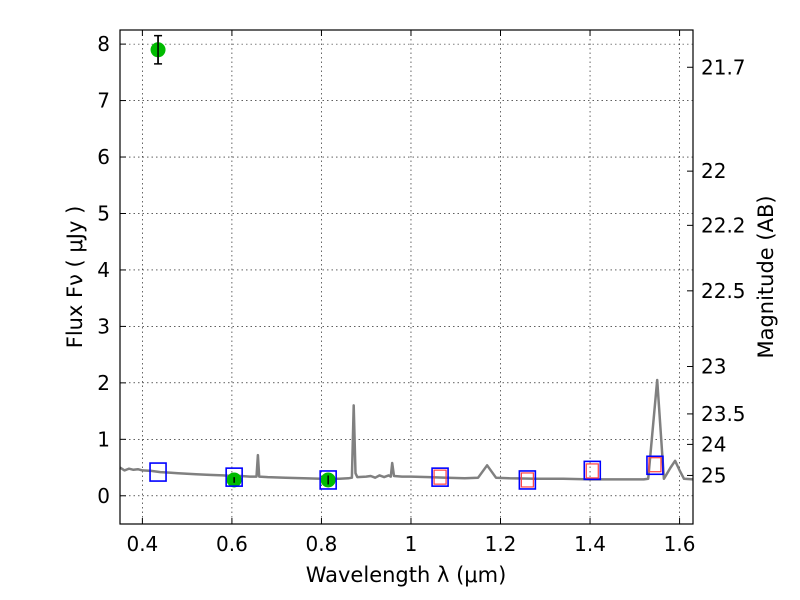 The width and height of the screenshot is (800, 600). I want to click on x-tick-label: 0.6, so click(232, 544).